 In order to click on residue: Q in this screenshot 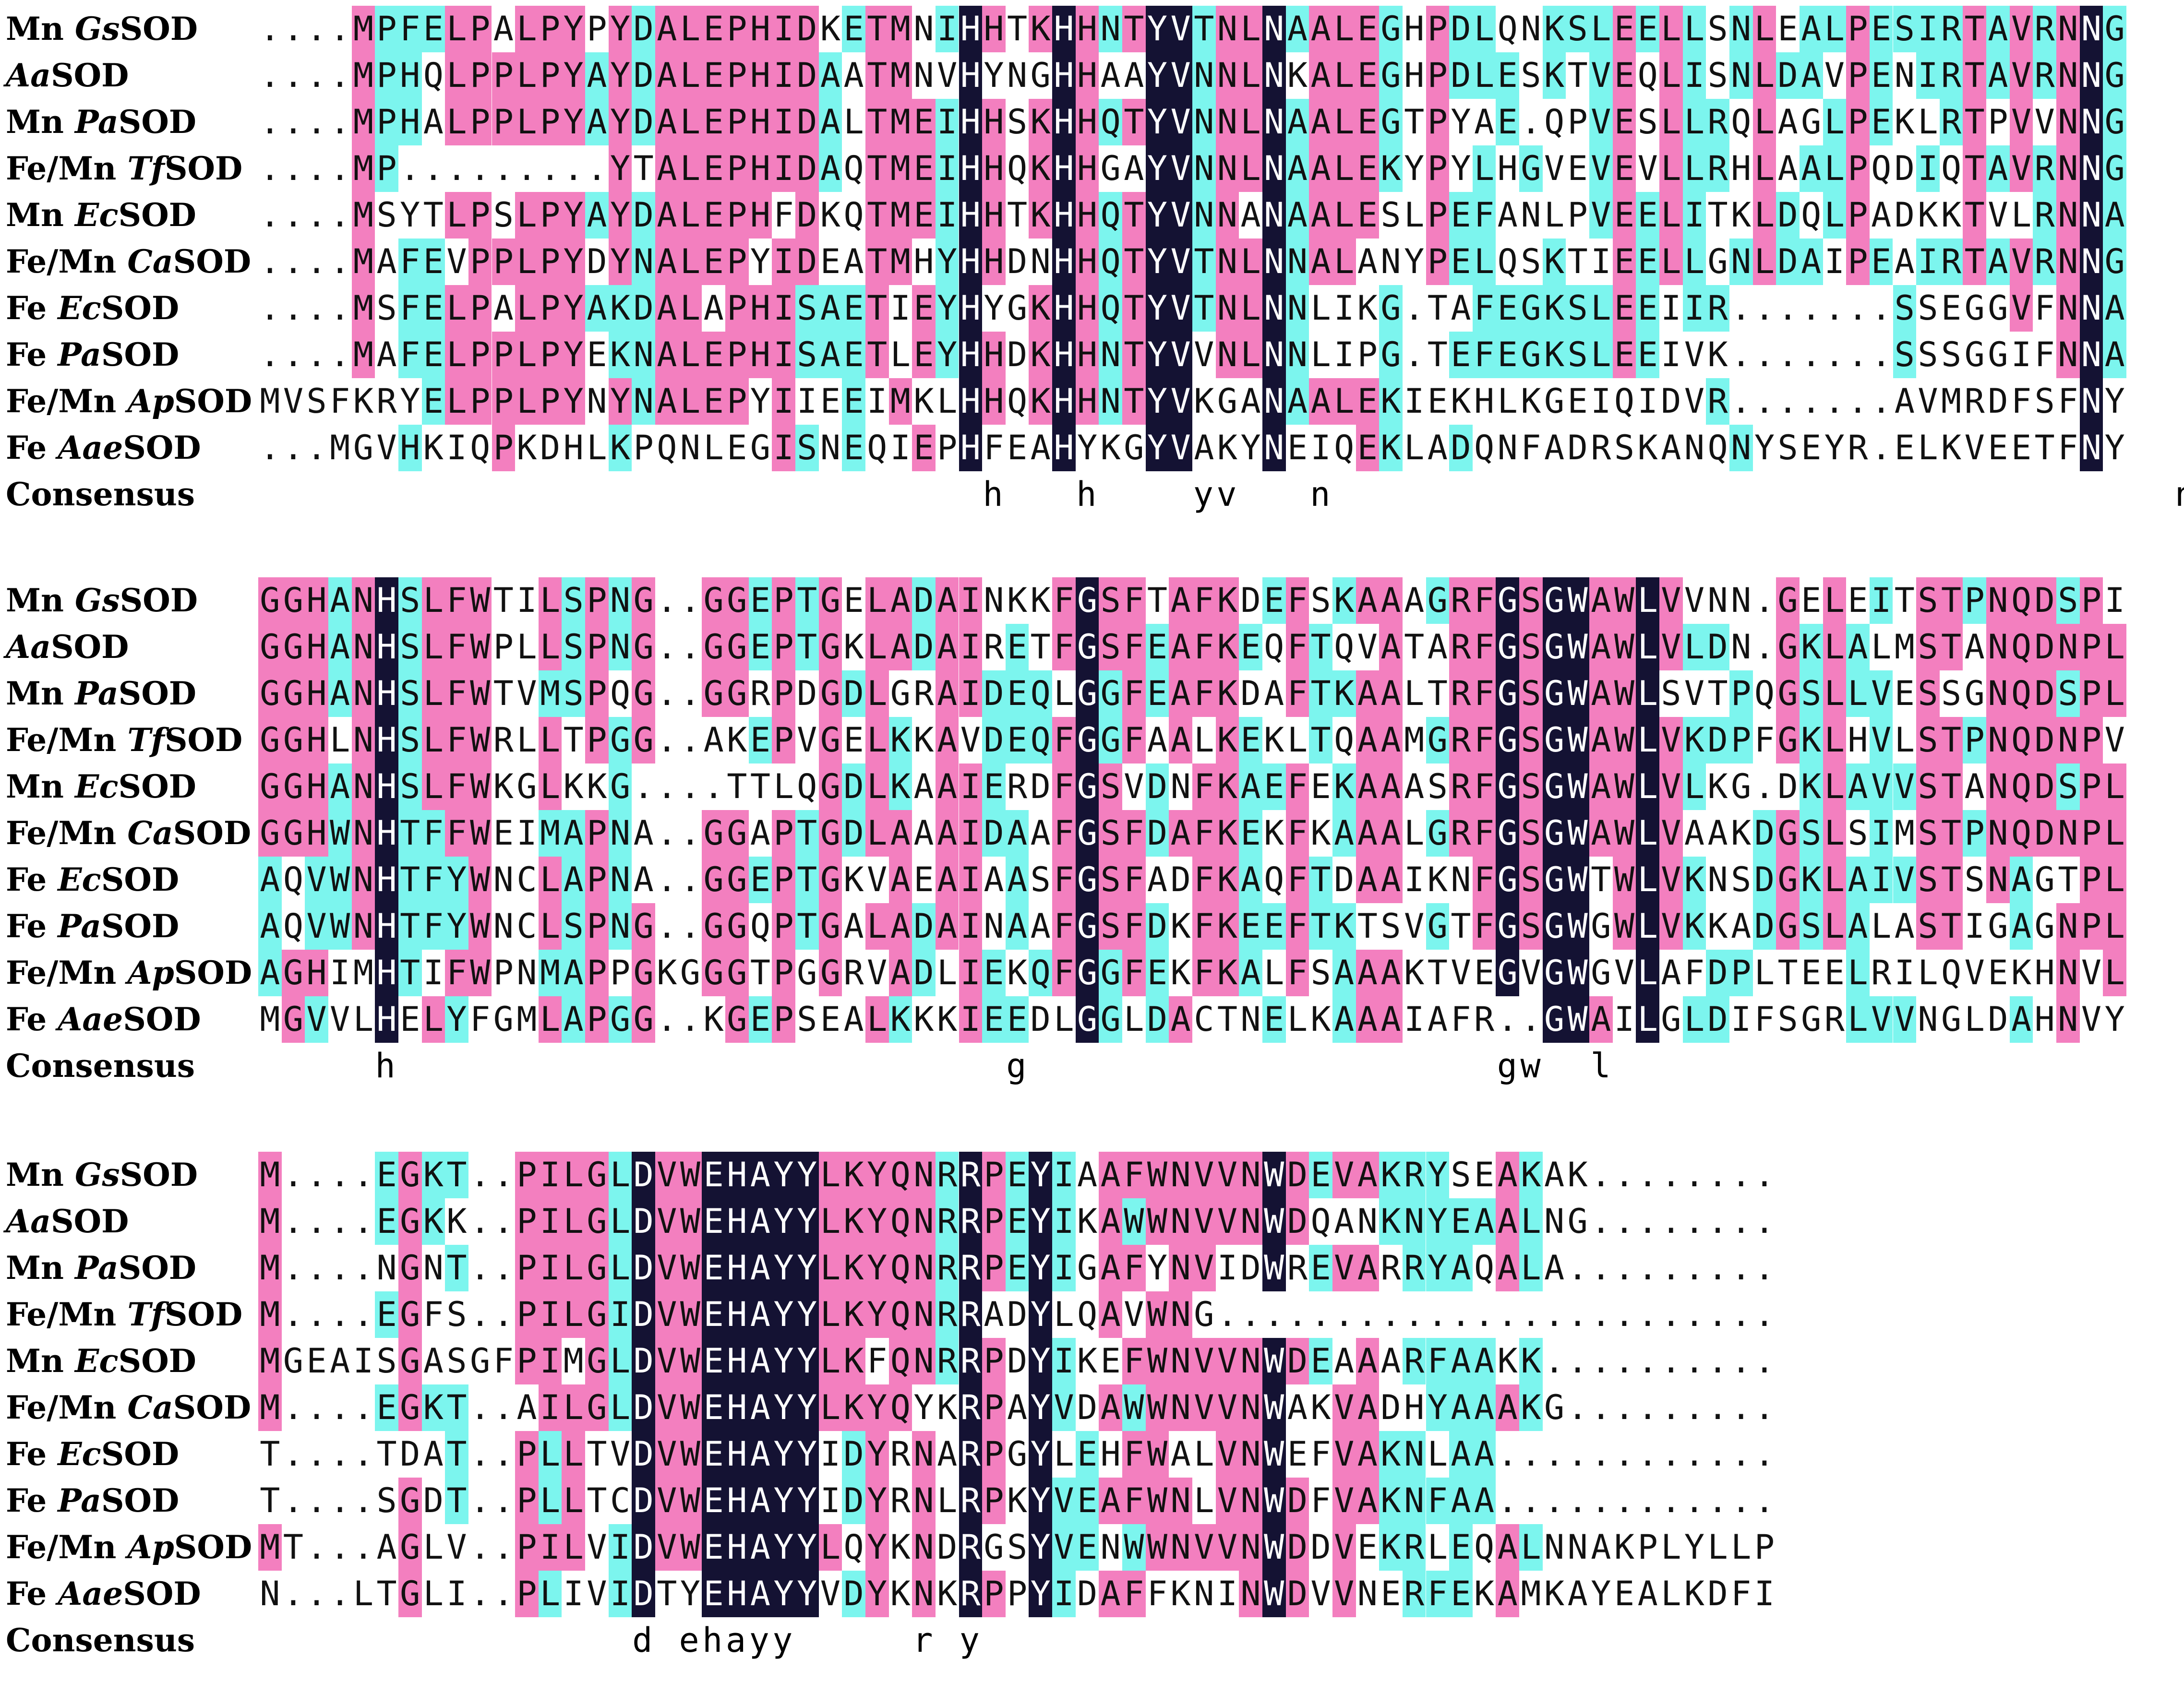, I will do `click(1087, 1314)`.